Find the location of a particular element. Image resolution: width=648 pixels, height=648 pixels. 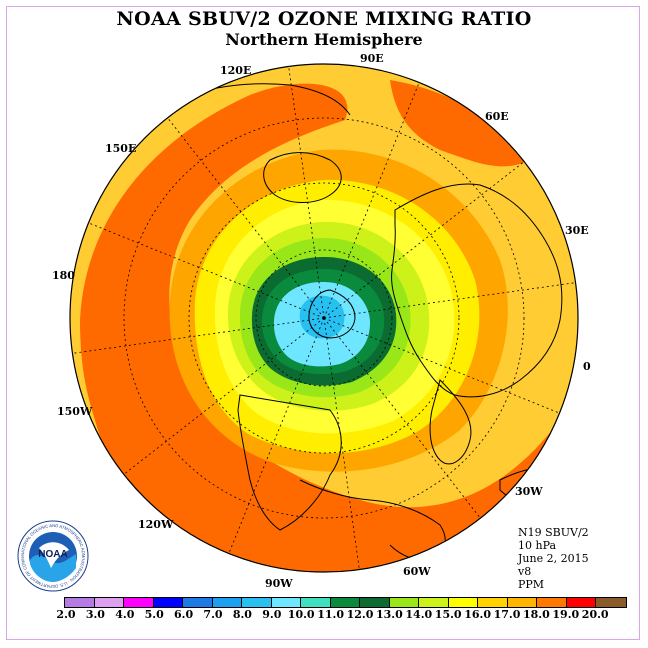

ozone-red-lobe-europe is located at coordinates (460, 123).